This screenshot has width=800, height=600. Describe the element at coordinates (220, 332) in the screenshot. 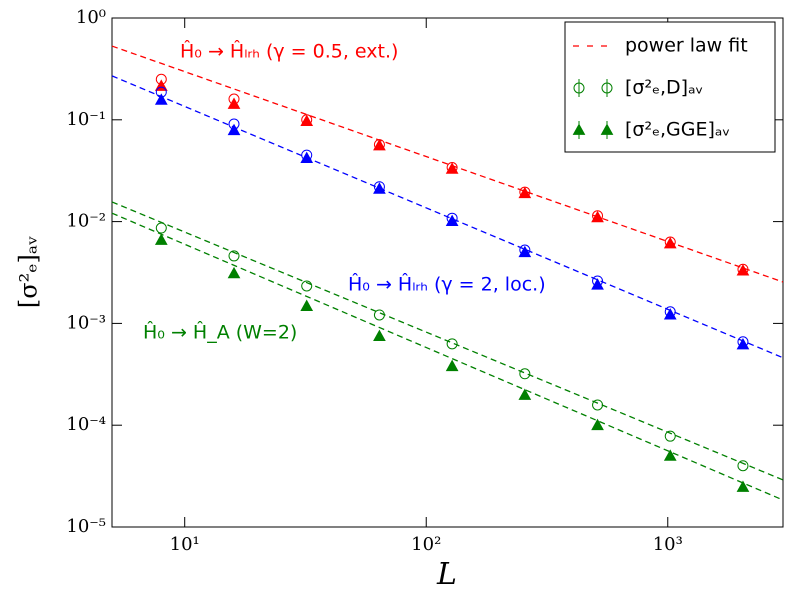

I see `annotation: Ĥ₀ → Ĥ_A (W=2)` at that location.